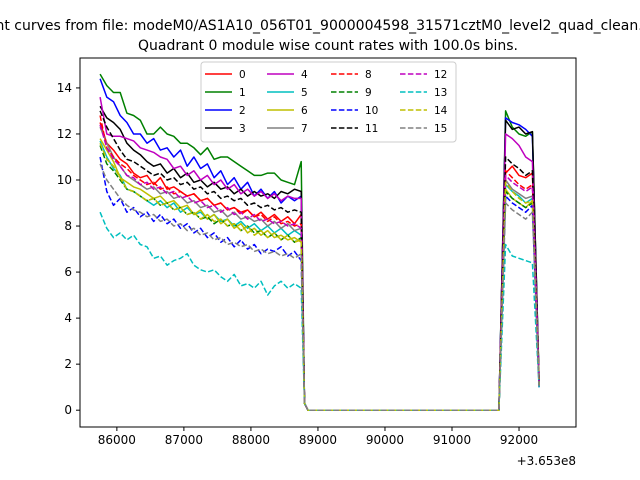 This screenshot has height=480, width=640. What do you see at coordinates (304, 93) in the screenshot?
I see `legend-label-5: 5` at bounding box center [304, 93].